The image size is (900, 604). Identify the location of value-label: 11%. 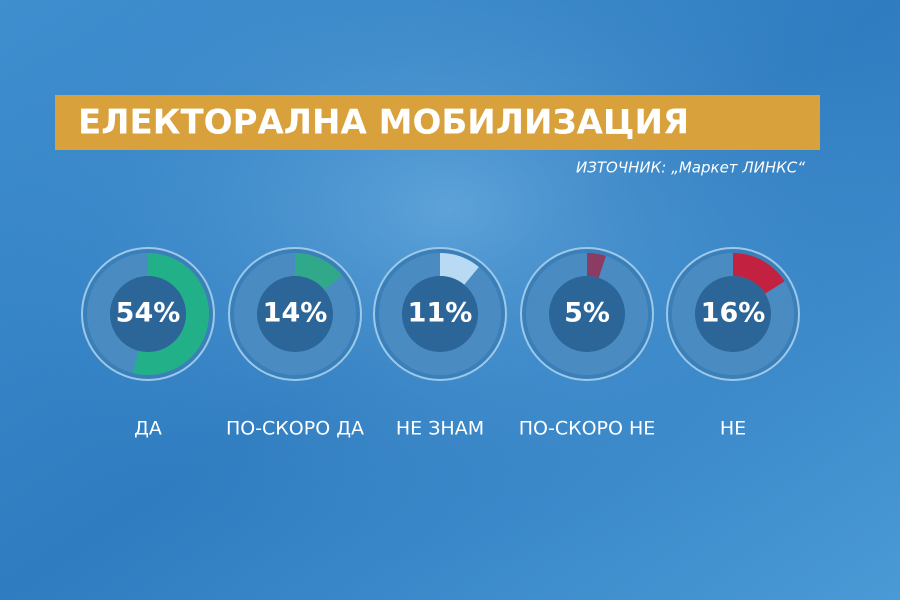
(440, 313).